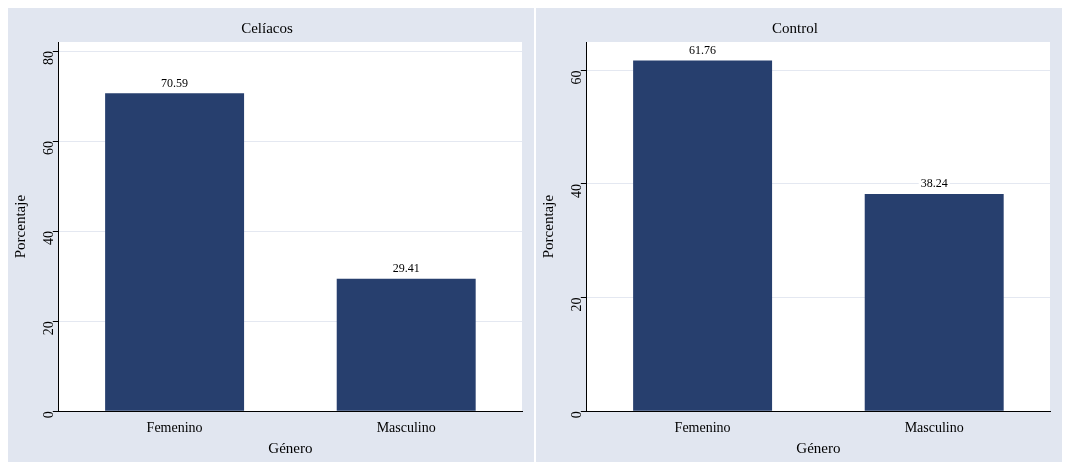 This screenshot has height=470, width=1070. Describe the element at coordinates (795, 27) in the screenshot. I see `chart-title: Control` at that location.